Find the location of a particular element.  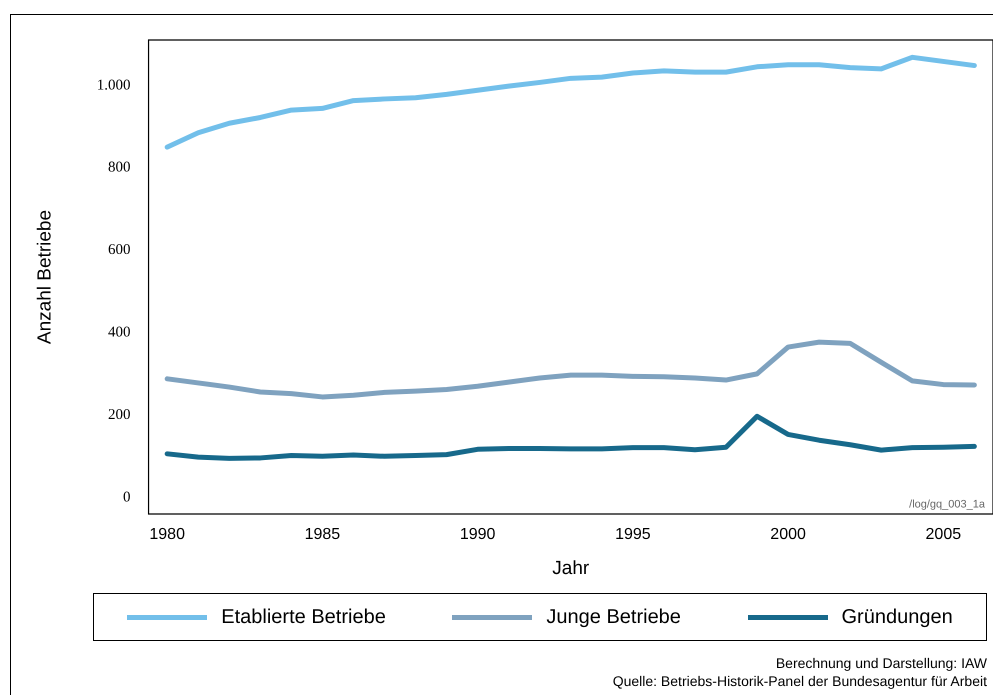

legend-label: Junge Betriebe is located at coordinates (613, 617).